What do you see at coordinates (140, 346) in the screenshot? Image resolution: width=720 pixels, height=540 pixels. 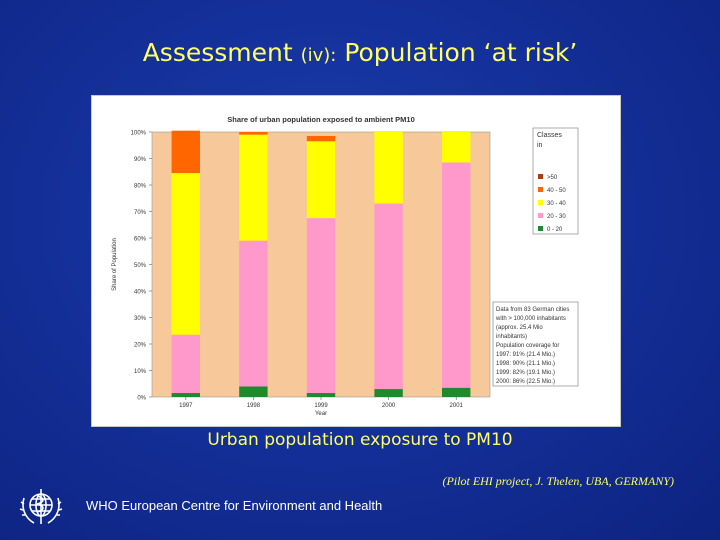 I see `y-tick-label: 20%` at bounding box center [140, 346].